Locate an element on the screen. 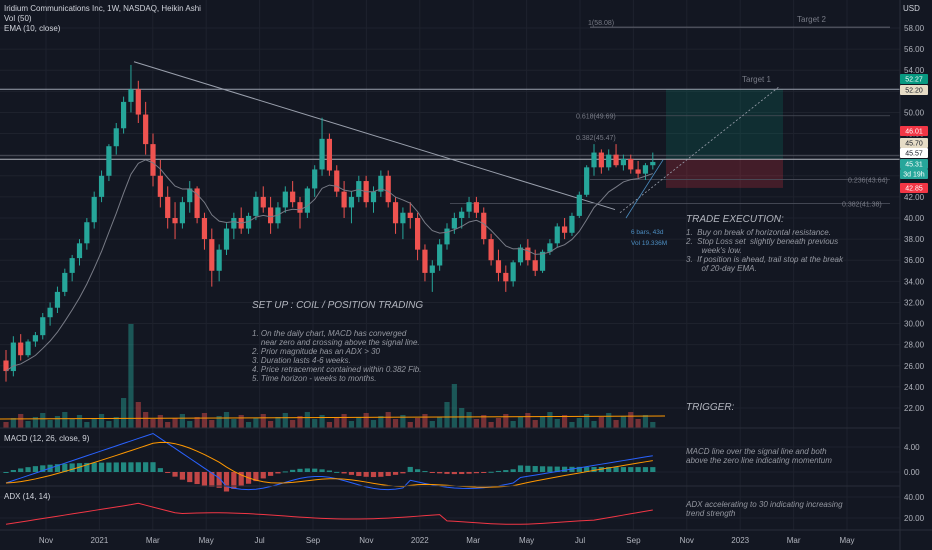 This screenshot has height=550, width=932. price-tick-label: 30.00 is located at coordinates (914, 324).